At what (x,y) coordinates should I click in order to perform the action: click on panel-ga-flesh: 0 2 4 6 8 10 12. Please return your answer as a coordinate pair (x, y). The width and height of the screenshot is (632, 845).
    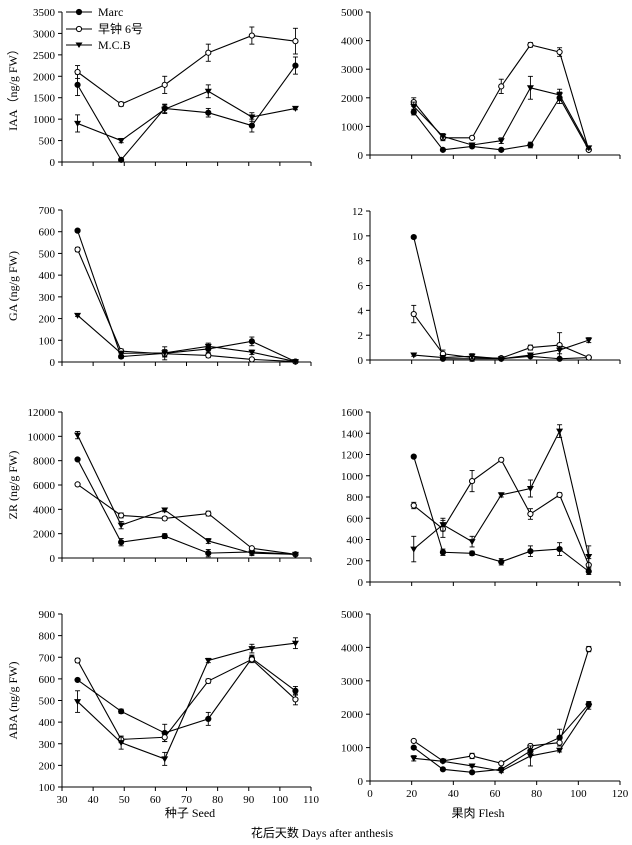
    Looking at the image, I should click on (486, 286).